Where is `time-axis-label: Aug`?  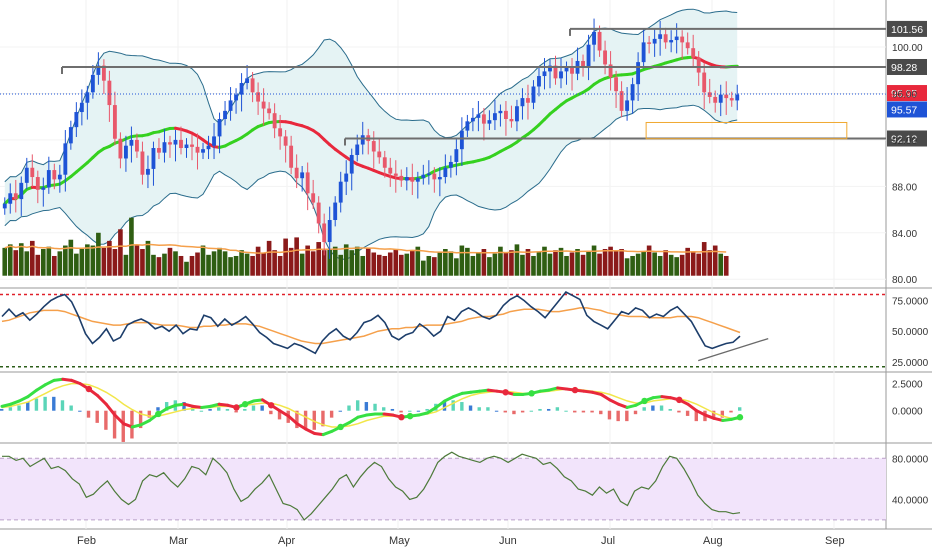 time-axis-label: Aug is located at coordinates (713, 541).